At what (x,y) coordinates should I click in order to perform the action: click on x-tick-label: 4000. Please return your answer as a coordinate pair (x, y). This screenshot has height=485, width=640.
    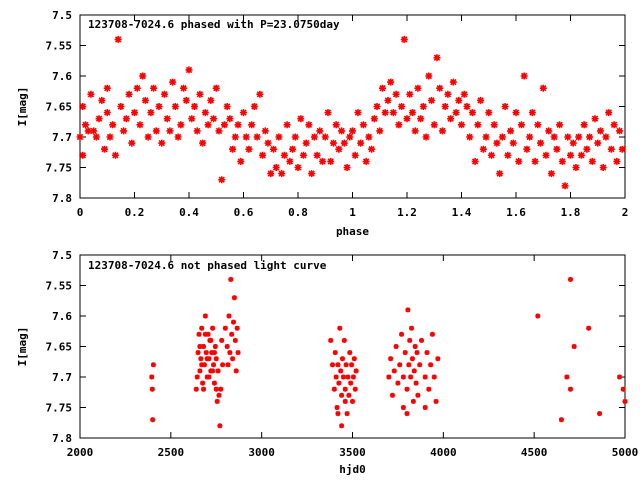
    Looking at the image, I should click on (443, 452).